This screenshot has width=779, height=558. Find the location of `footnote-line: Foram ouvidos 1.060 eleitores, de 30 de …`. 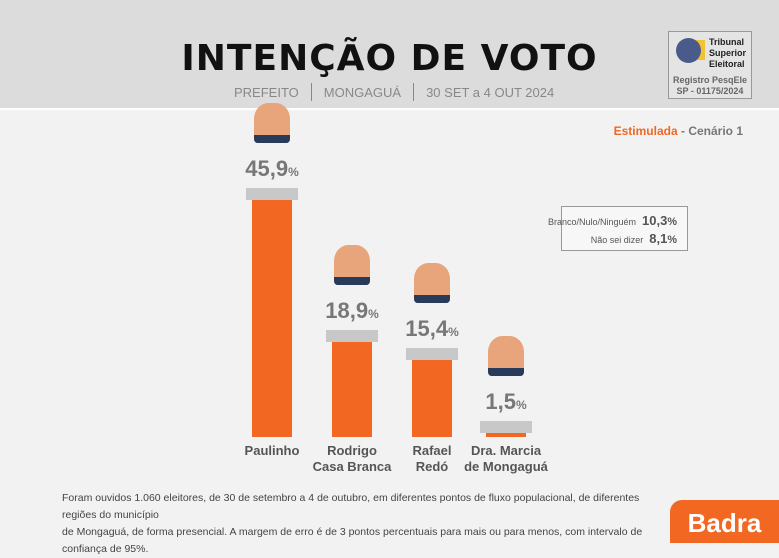

footnote-line: Foram ouvidos 1.060 eleitores, de 30 de … is located at coordinates (351, 506).